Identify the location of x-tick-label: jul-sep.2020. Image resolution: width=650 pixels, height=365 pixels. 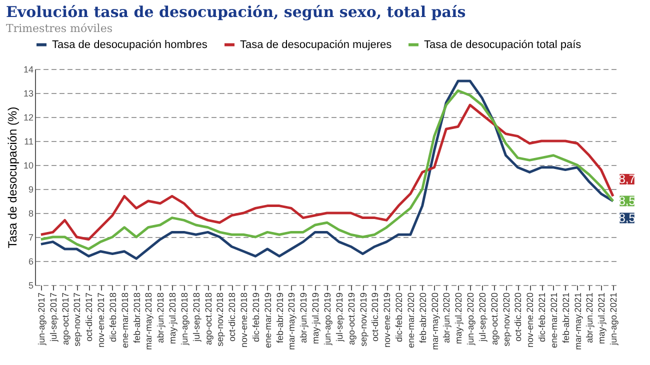
(482, 317).